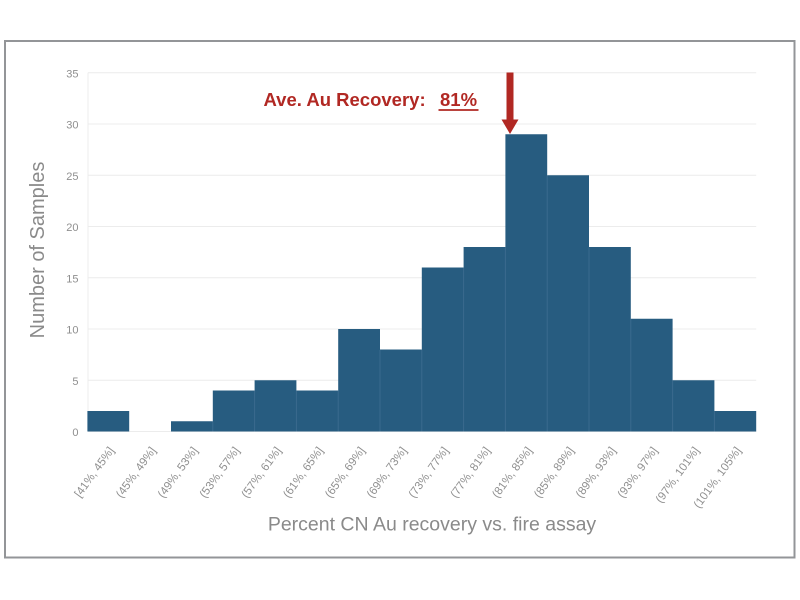 This screenshot has height=600, width=800. What do you see at coordinates (72, 228) in the screenshot?
I see `svg-text: 20` at bounding box center [72, 228].